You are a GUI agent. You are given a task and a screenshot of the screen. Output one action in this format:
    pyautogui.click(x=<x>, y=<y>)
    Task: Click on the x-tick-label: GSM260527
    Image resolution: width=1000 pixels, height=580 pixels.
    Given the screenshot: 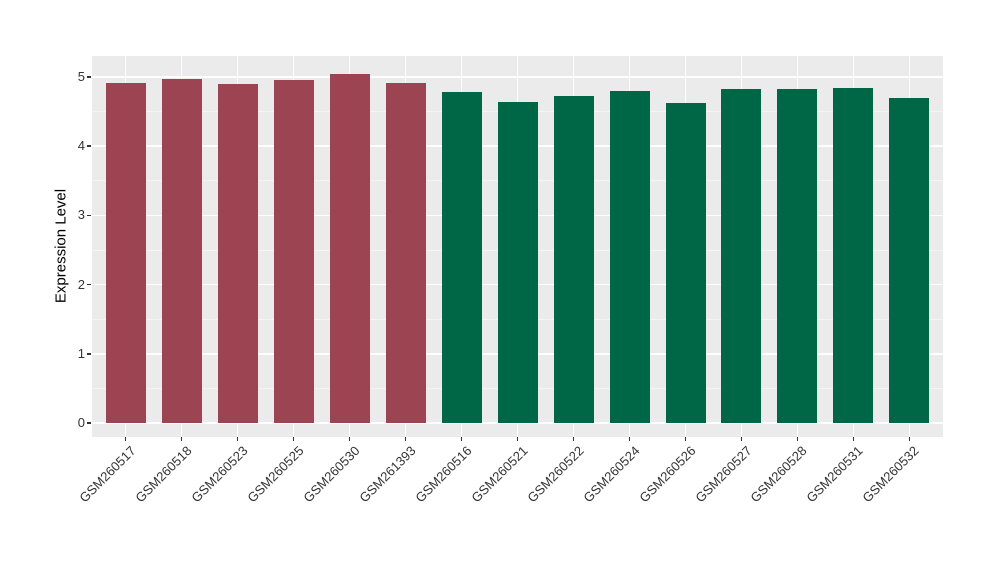 What is the action you would take?
    pyautogui.click(x=723, y=474)
    